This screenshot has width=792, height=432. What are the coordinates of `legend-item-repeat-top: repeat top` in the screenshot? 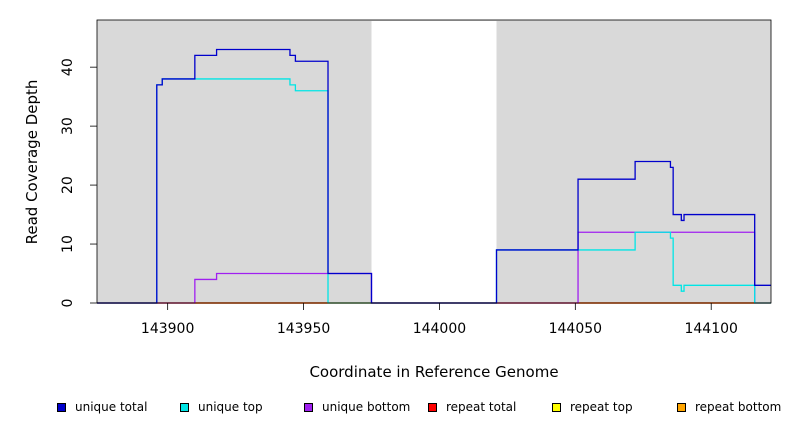 It's located at (592, 407).